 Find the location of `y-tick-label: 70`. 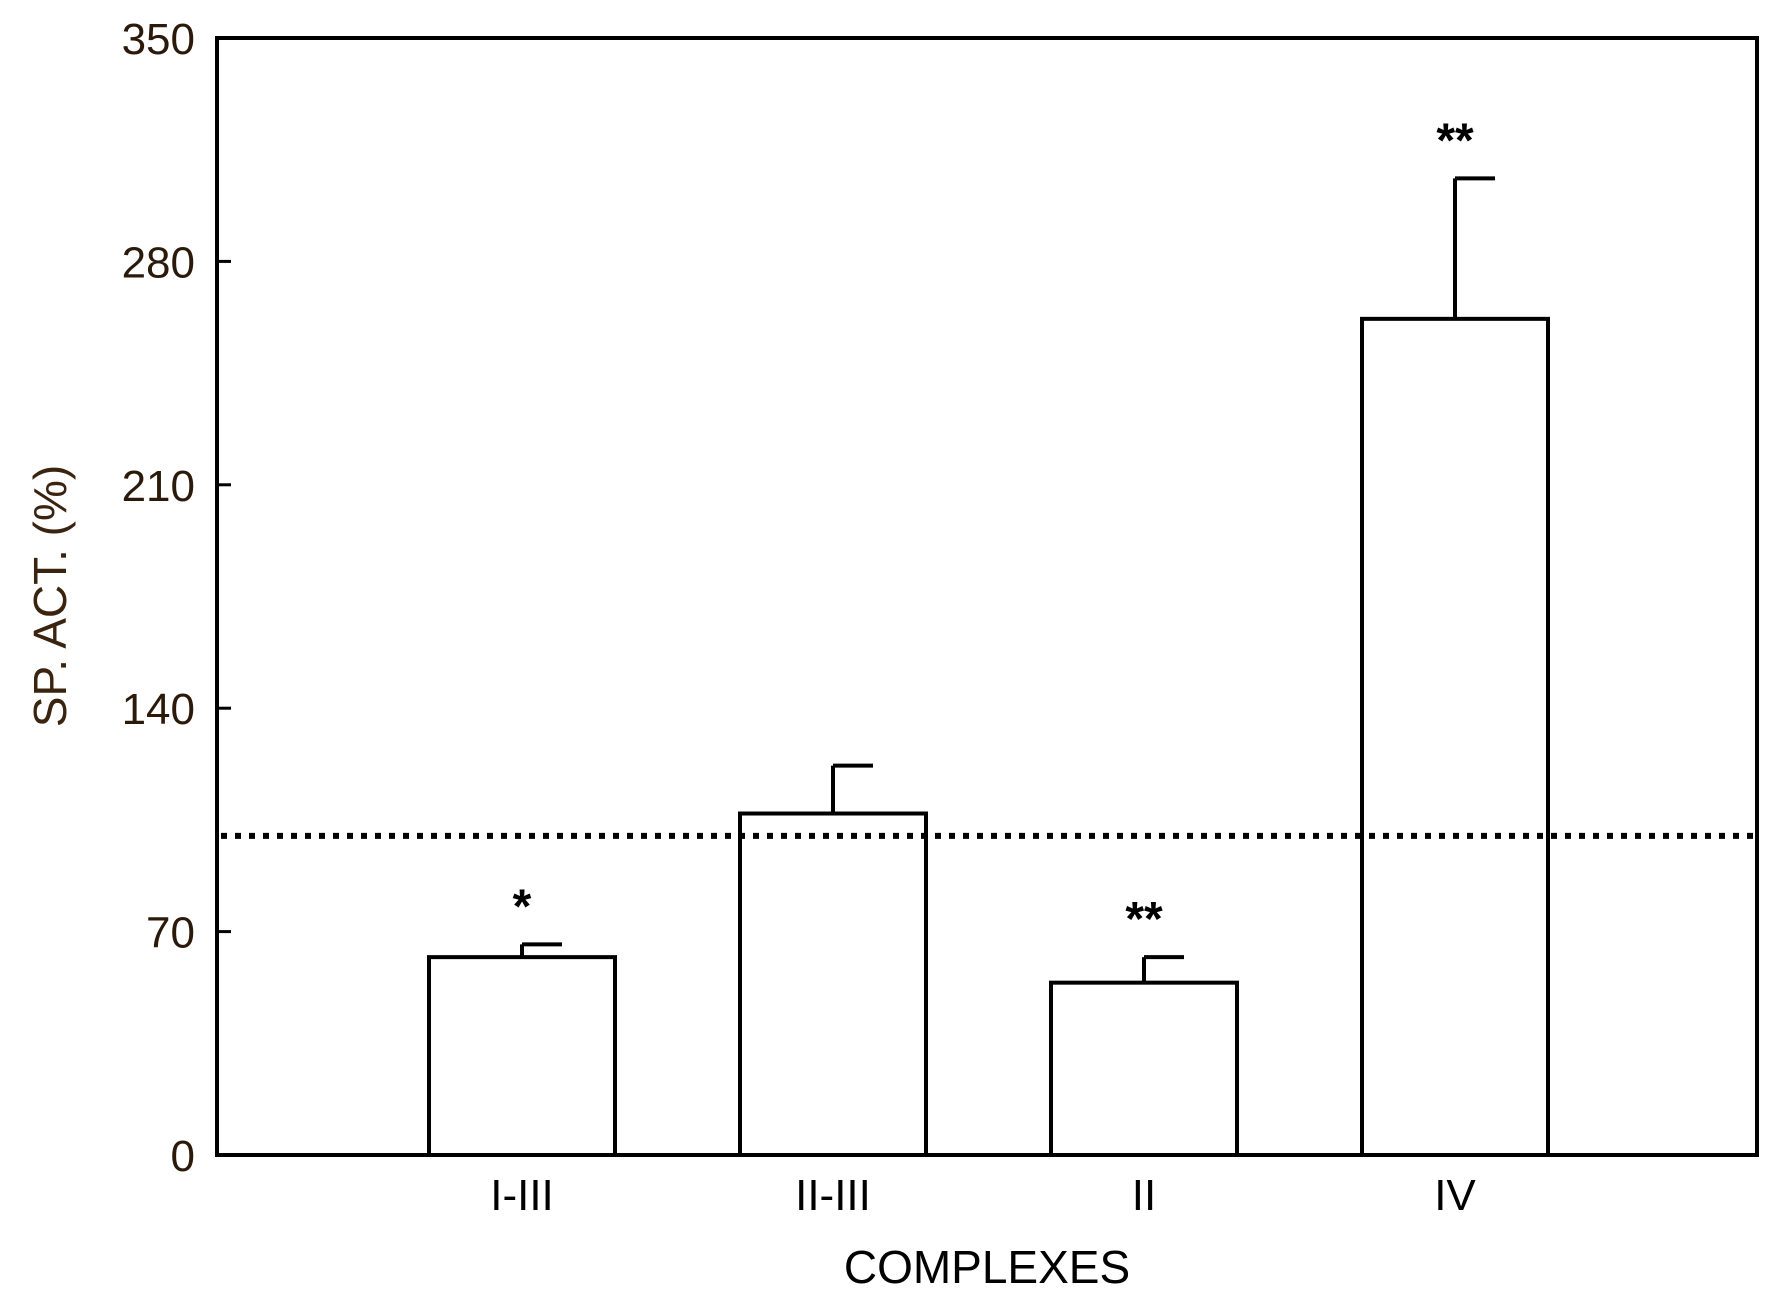

y-tick-label: 70 is located at coordinates (170, 933).